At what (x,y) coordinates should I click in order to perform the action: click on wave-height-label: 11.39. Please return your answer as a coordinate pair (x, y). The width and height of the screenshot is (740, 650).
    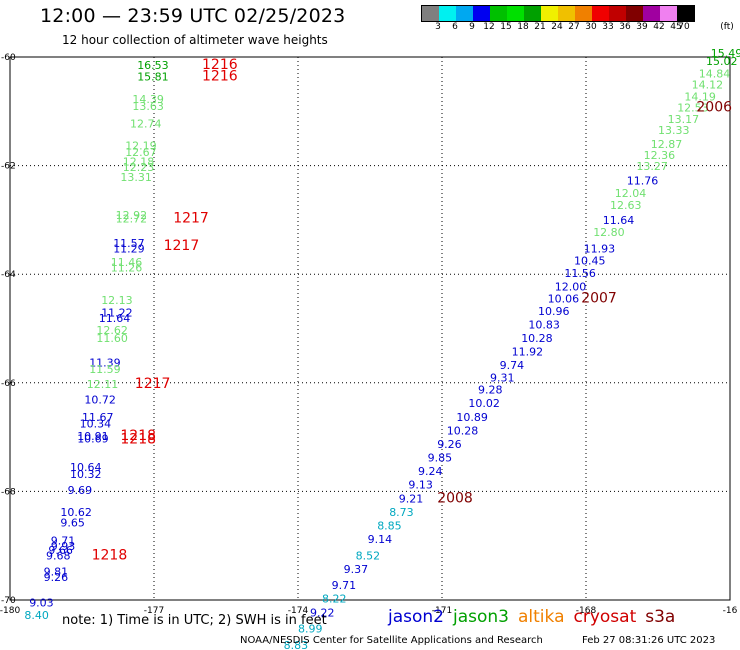
    Looking at the image, I should click on (105, 363).